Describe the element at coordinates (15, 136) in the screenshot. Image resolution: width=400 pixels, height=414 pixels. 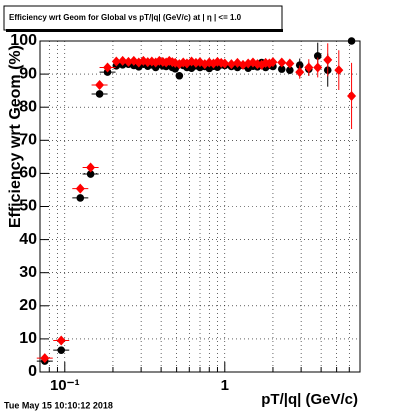
I see `y-axis-label: Efficiency wrt Geom (%)` at that location.